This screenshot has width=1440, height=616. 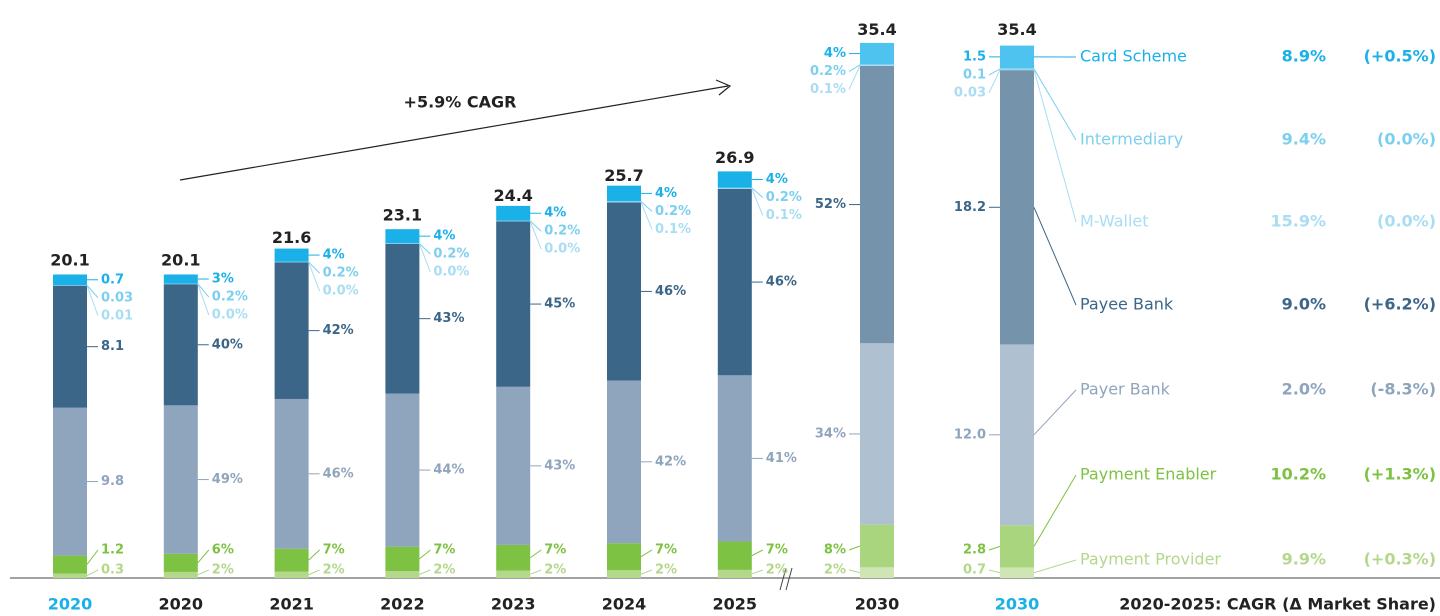 What do you see at coordinates (1304, 56) in the screenshot?
I see `legend-cagr: 8.9%` at bounding box center [1304, 56].